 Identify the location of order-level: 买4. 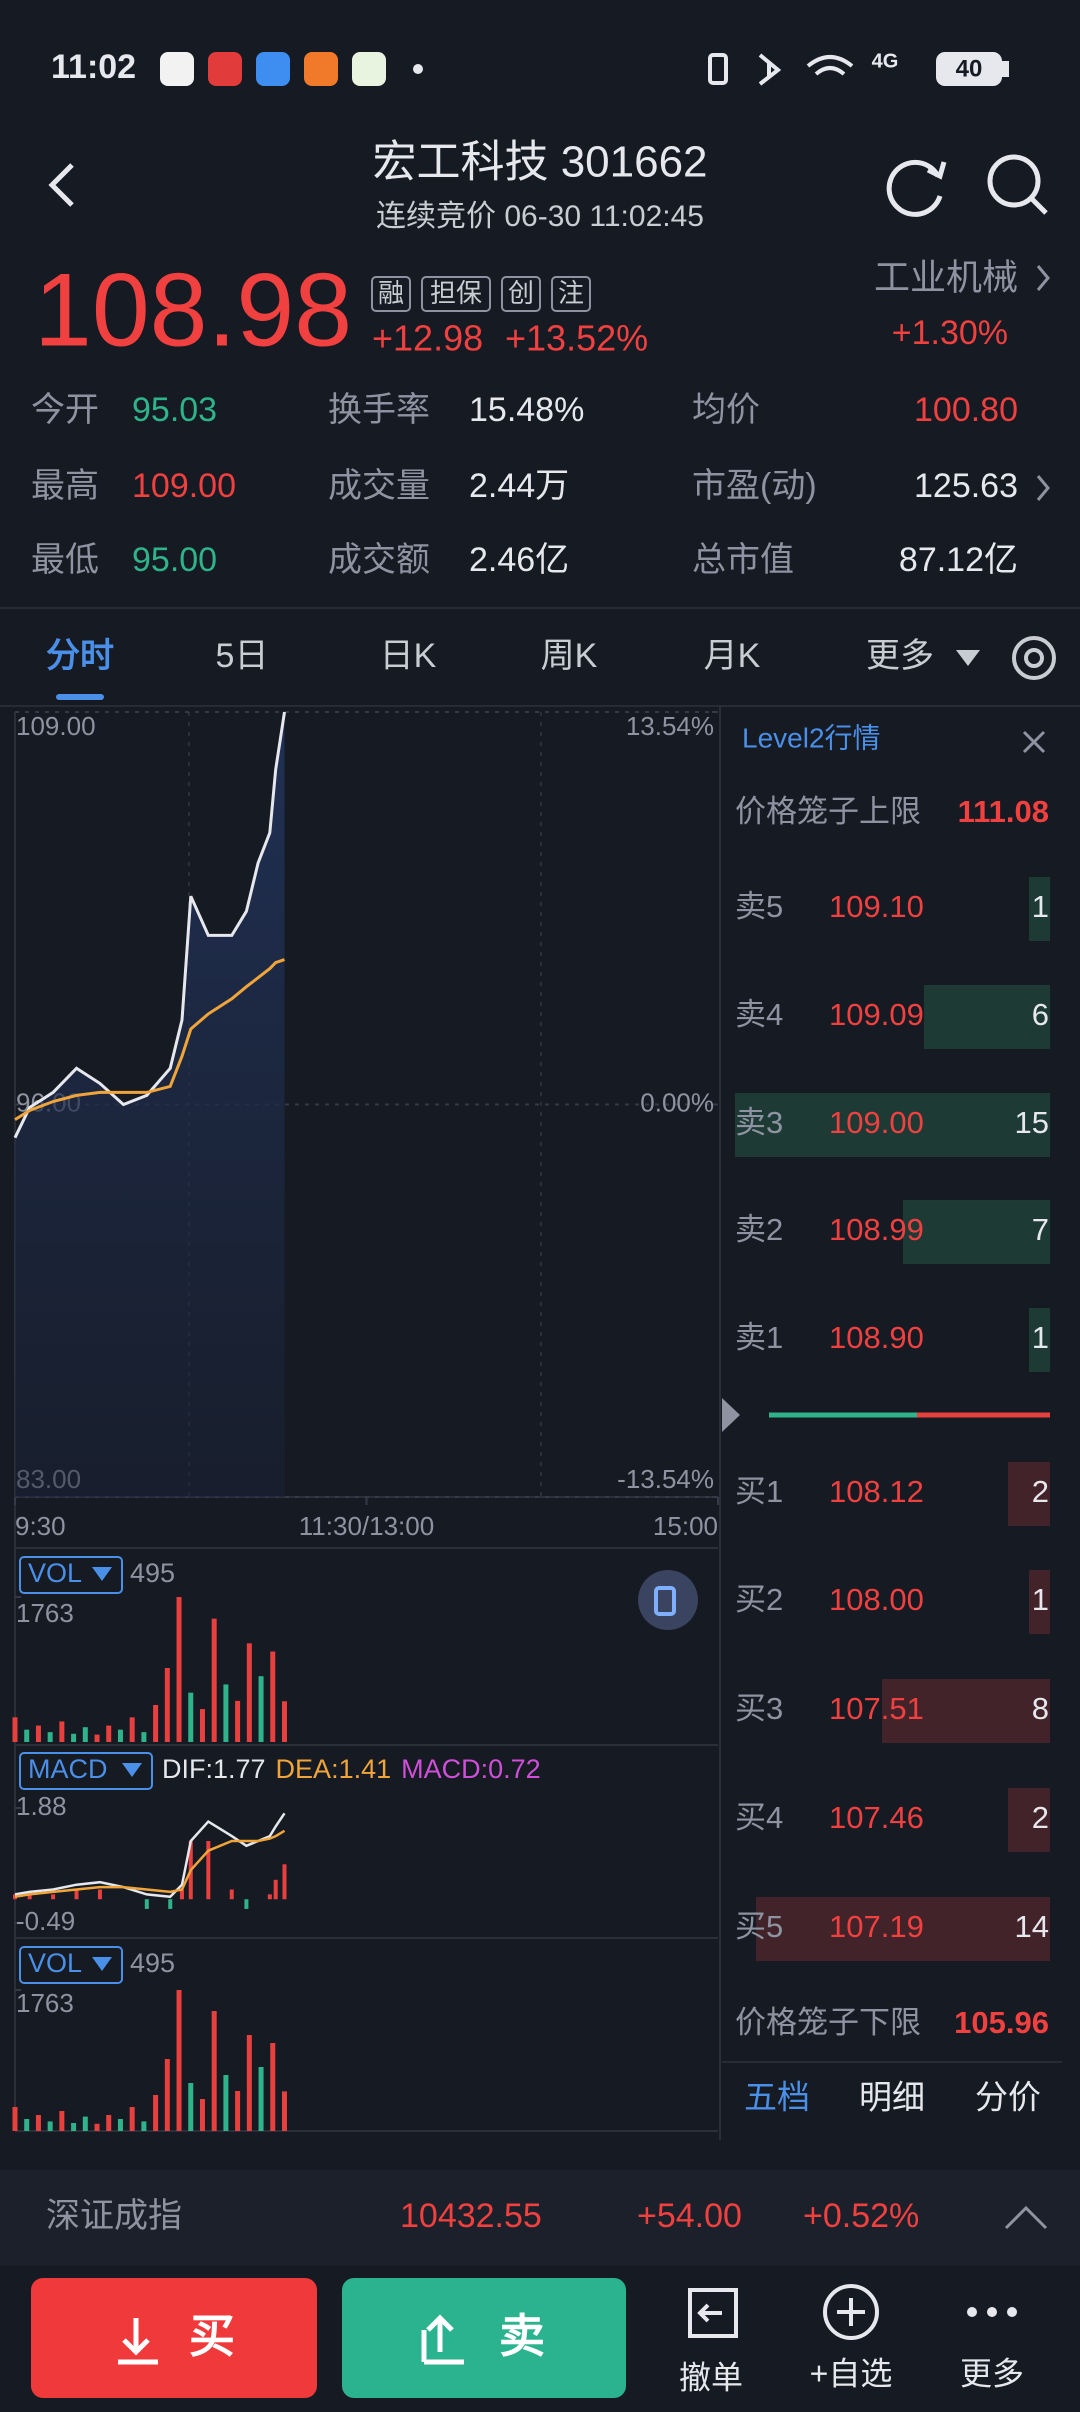
(759, 1817).